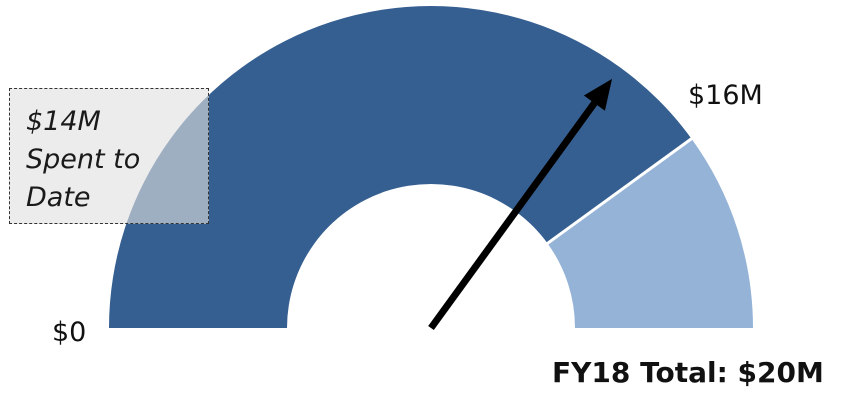 The height and width of the screenshot is (394, 867). What do you see at coordinates (688, 372) in the screenshot?
I see `fy18-total-label: FY18 Total: $20M` at bounding box center [688, 372].